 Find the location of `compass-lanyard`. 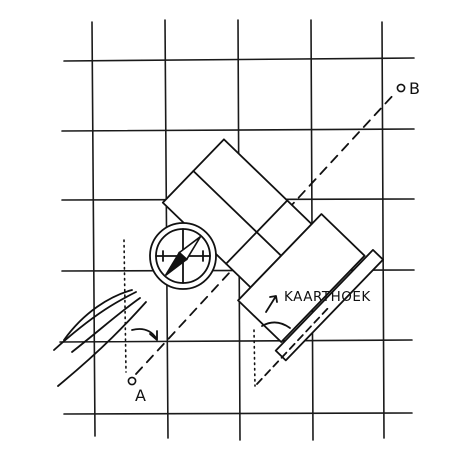

compass-lanyard is located at coordinates (100, 338).